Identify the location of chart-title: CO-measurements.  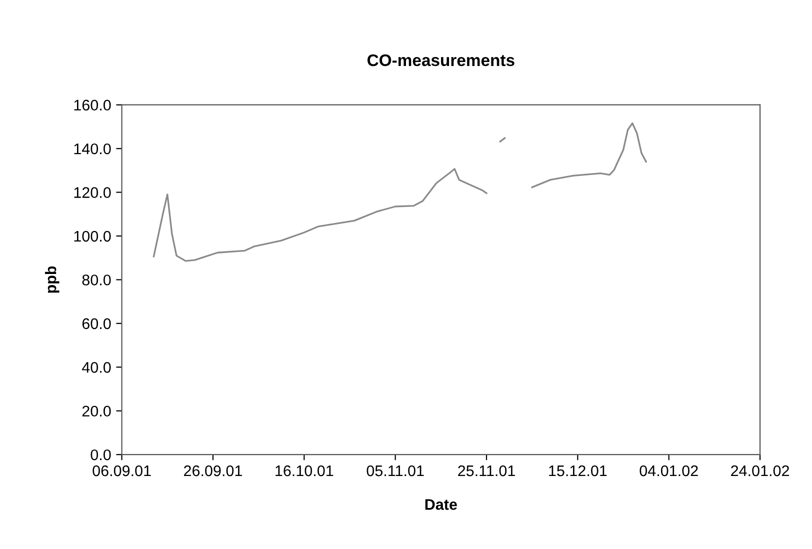
(441, 60).